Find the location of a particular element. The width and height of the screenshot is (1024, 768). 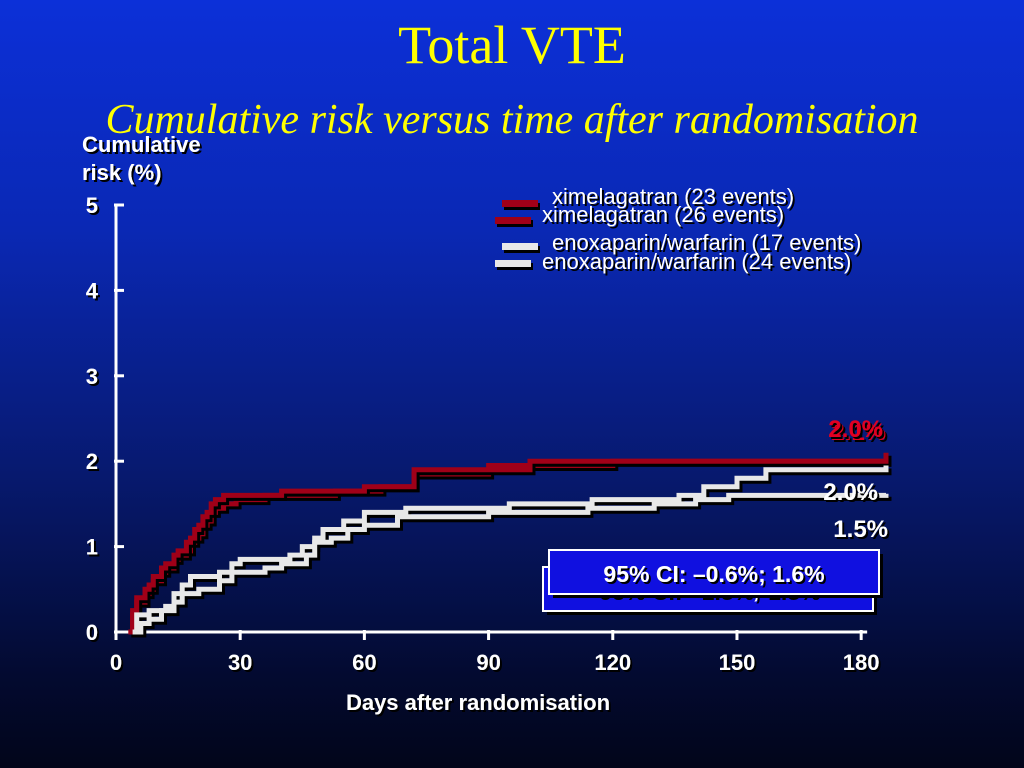

series-line is located at coordinates (512, 563).